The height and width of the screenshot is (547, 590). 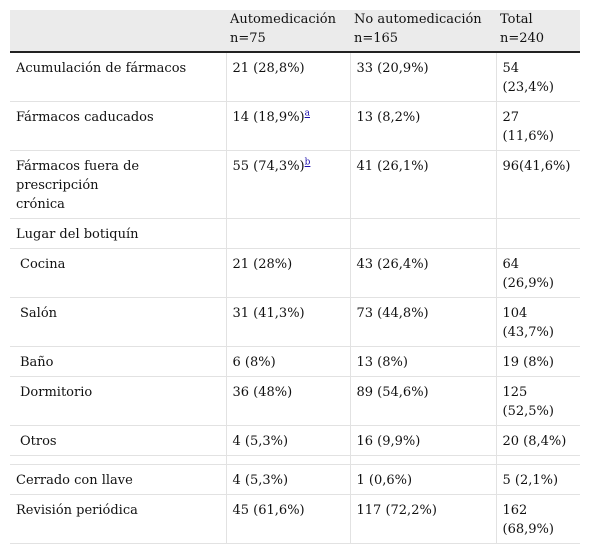 I want to click on row-label: Revisión periódica, so click(x=118, y=519).